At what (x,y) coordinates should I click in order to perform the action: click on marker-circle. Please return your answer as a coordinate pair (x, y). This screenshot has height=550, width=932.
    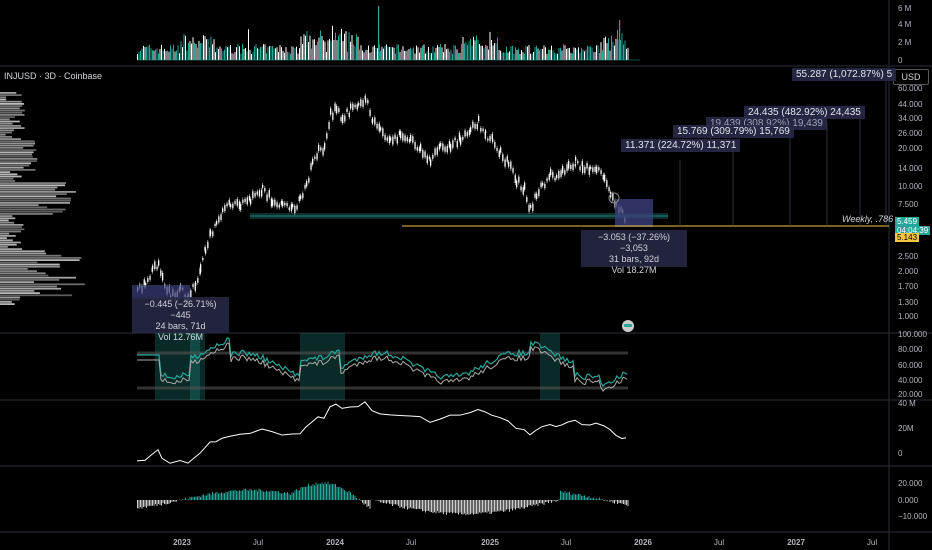
    Looking at the image, I should click on (614, 198).